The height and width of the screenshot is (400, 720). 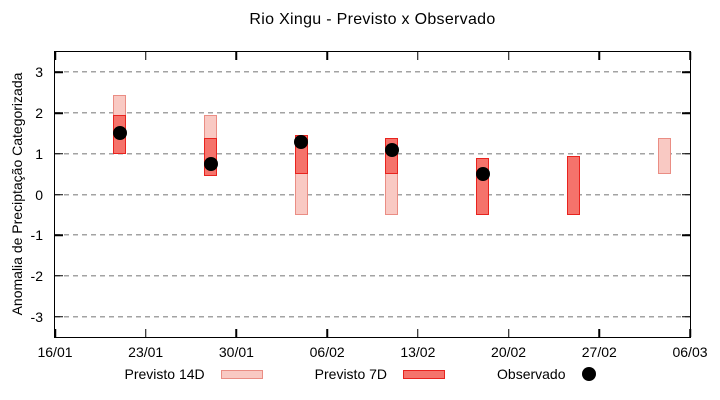 What do you see at coordinates (36, 275) in the screenshot?
I see `y-tick-label: -2` at bounding box center [36, 275].